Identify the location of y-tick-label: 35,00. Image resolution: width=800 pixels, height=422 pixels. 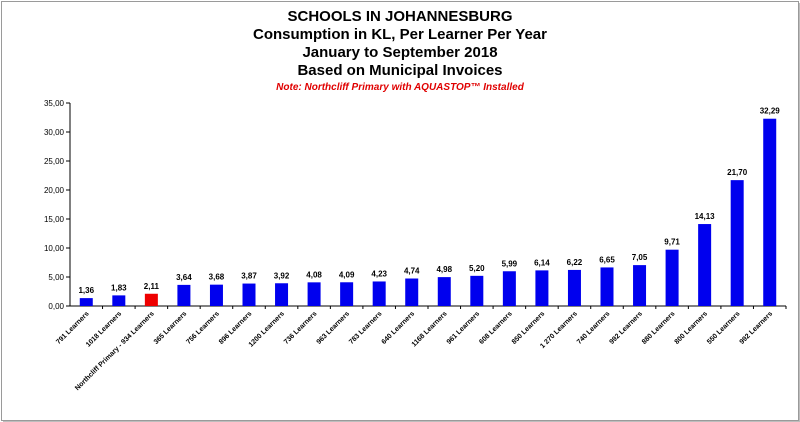
(54, 103).